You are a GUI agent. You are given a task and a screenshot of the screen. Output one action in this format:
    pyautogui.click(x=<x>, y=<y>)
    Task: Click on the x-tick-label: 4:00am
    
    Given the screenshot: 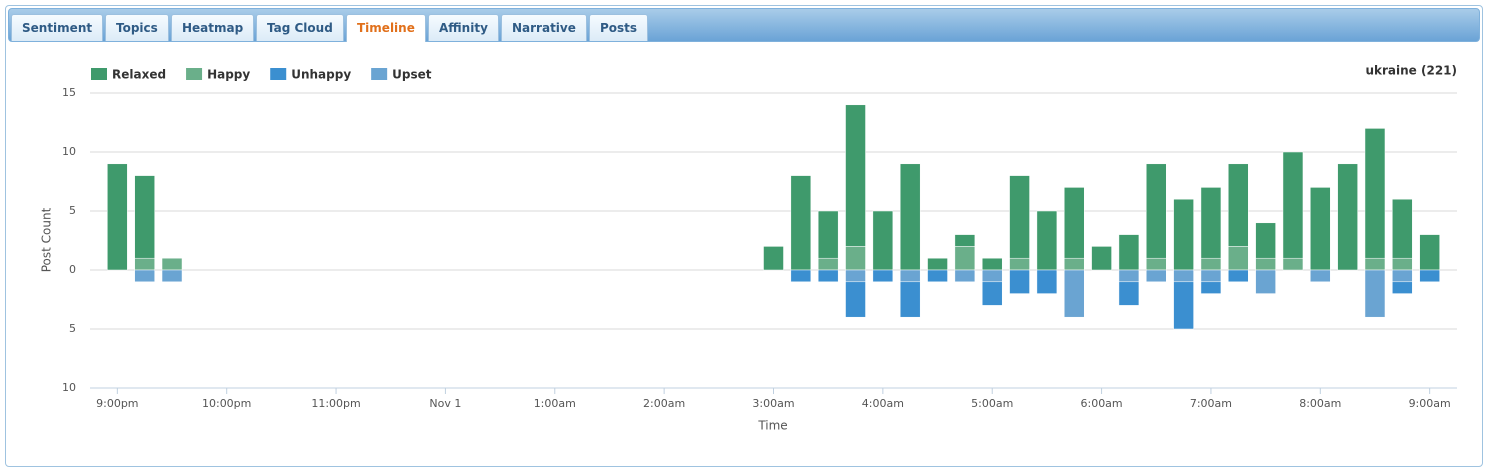 What is the action you would take?
    pyautogui.click(x=883, y=403)
    